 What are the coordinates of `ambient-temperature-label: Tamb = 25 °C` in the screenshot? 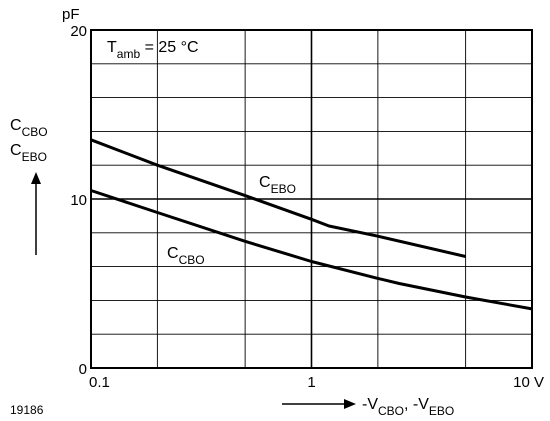 It's located at (153, 50).